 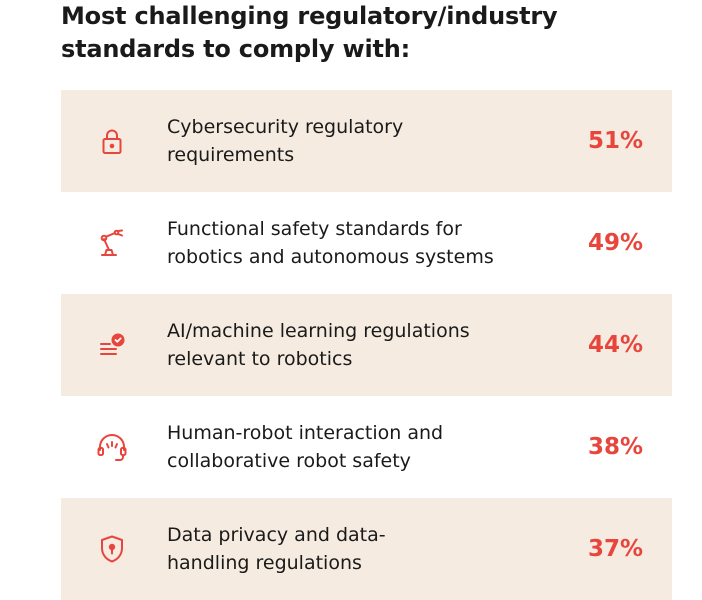 What do you see at coordinates (615, 243) in the screenshot?
I see `item-value: 49%` at bounding box center [615, 243].